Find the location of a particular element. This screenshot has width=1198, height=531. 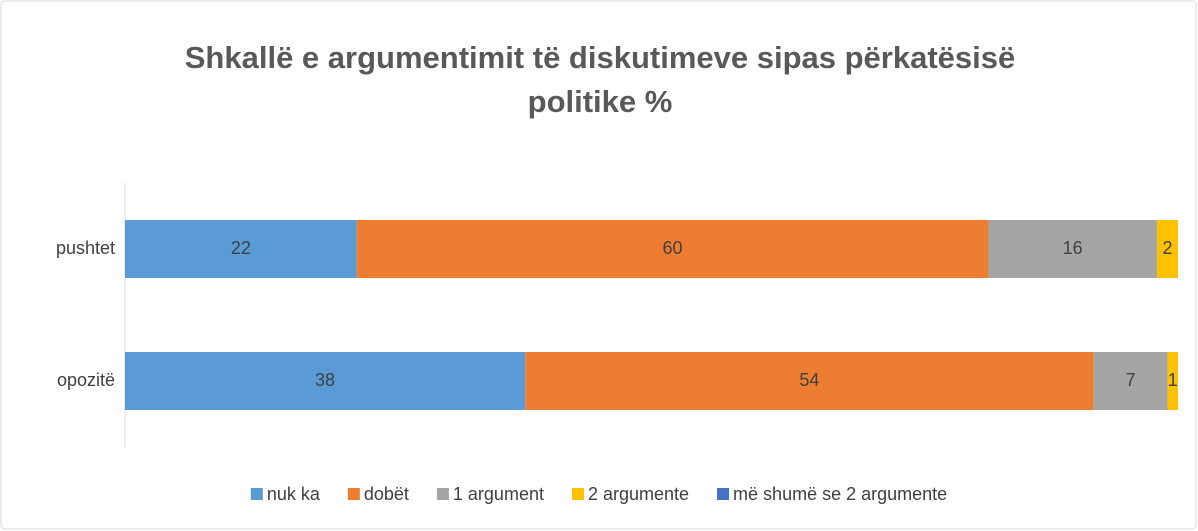

data-label: 54 is located at coordinates (809, 380).